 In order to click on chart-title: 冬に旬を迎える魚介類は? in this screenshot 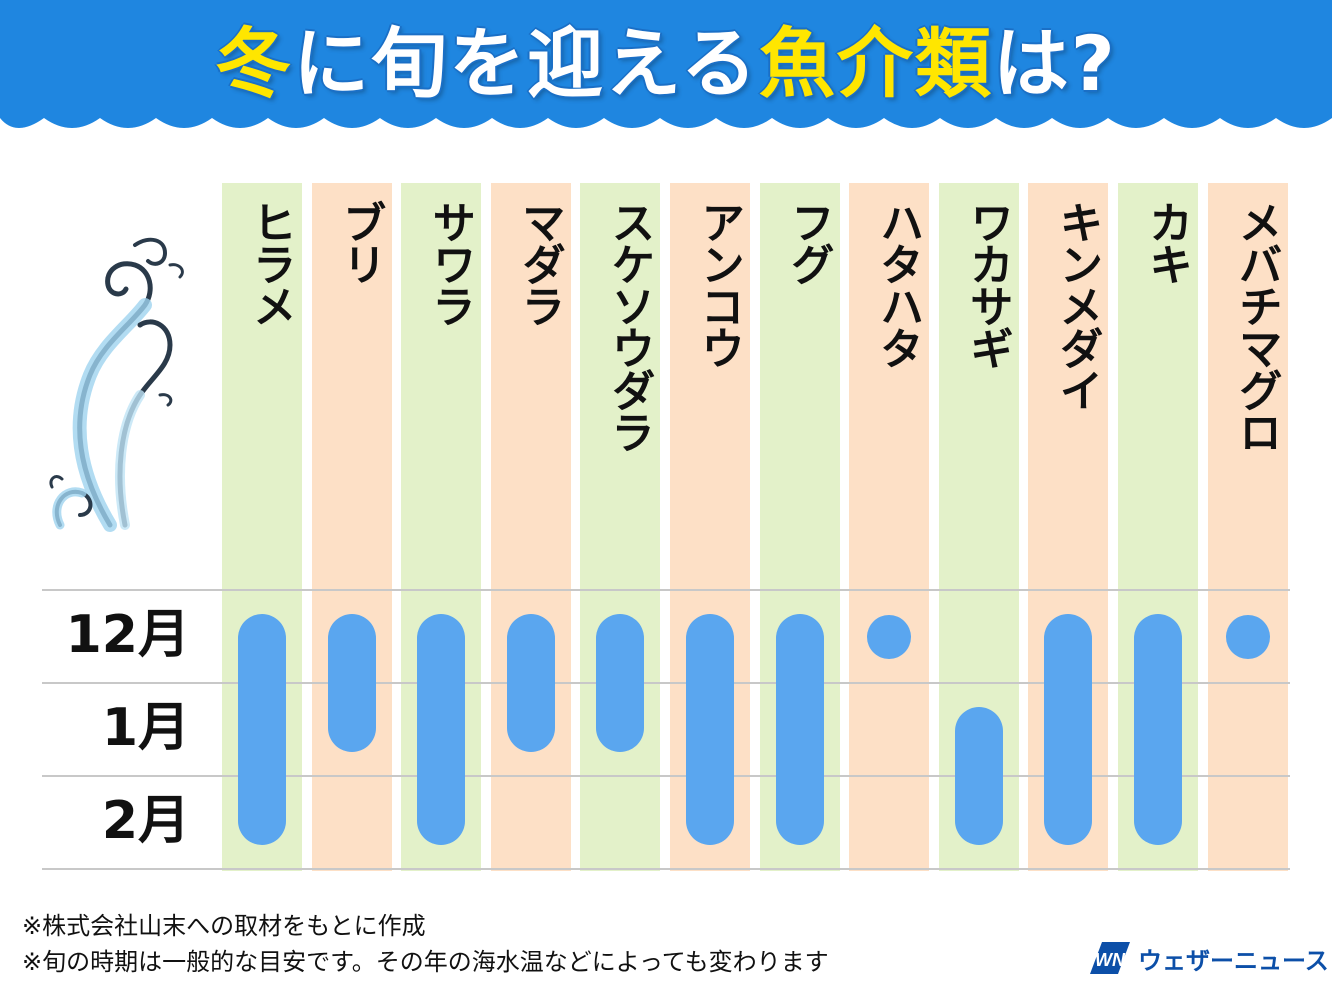, I will do `click(666, 64)`.